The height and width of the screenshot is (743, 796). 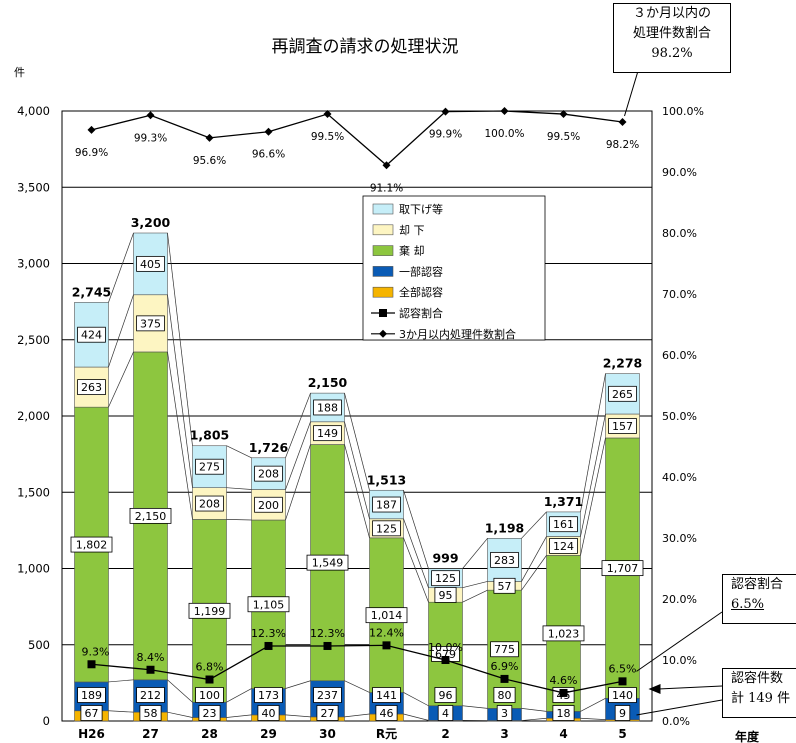 I want to click on y-tick-label: 3,500, so click(x=33, y=187).